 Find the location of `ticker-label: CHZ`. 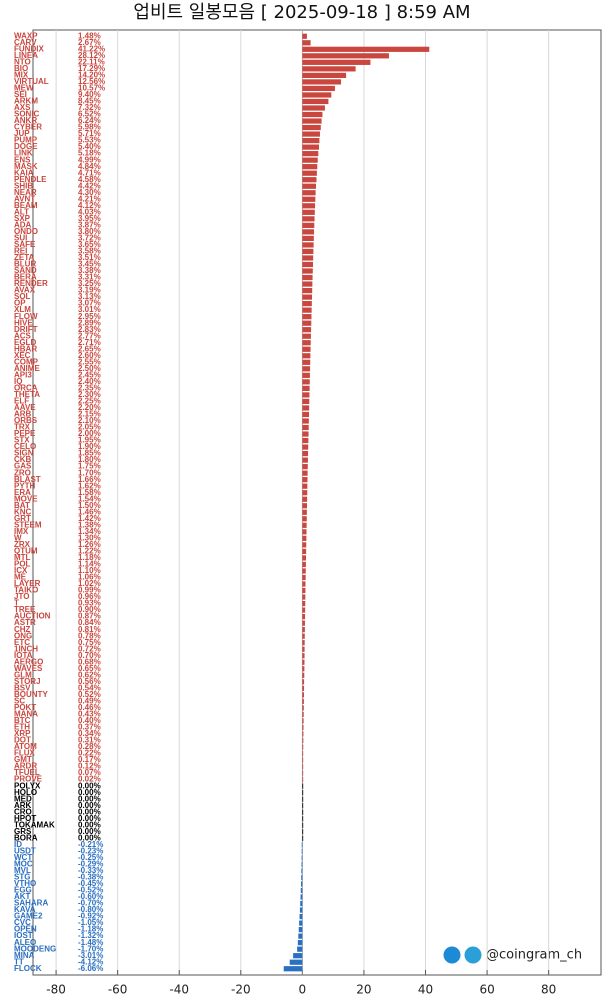

ticker-label: CHZ is located at coordinates (22, 629).